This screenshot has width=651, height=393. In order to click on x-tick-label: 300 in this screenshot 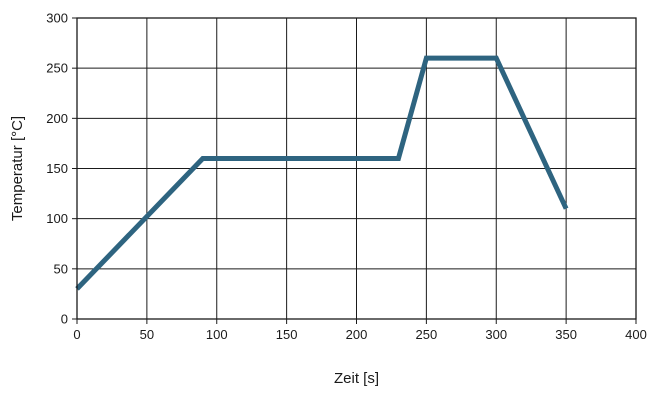, I will do `click(496, 334)`.